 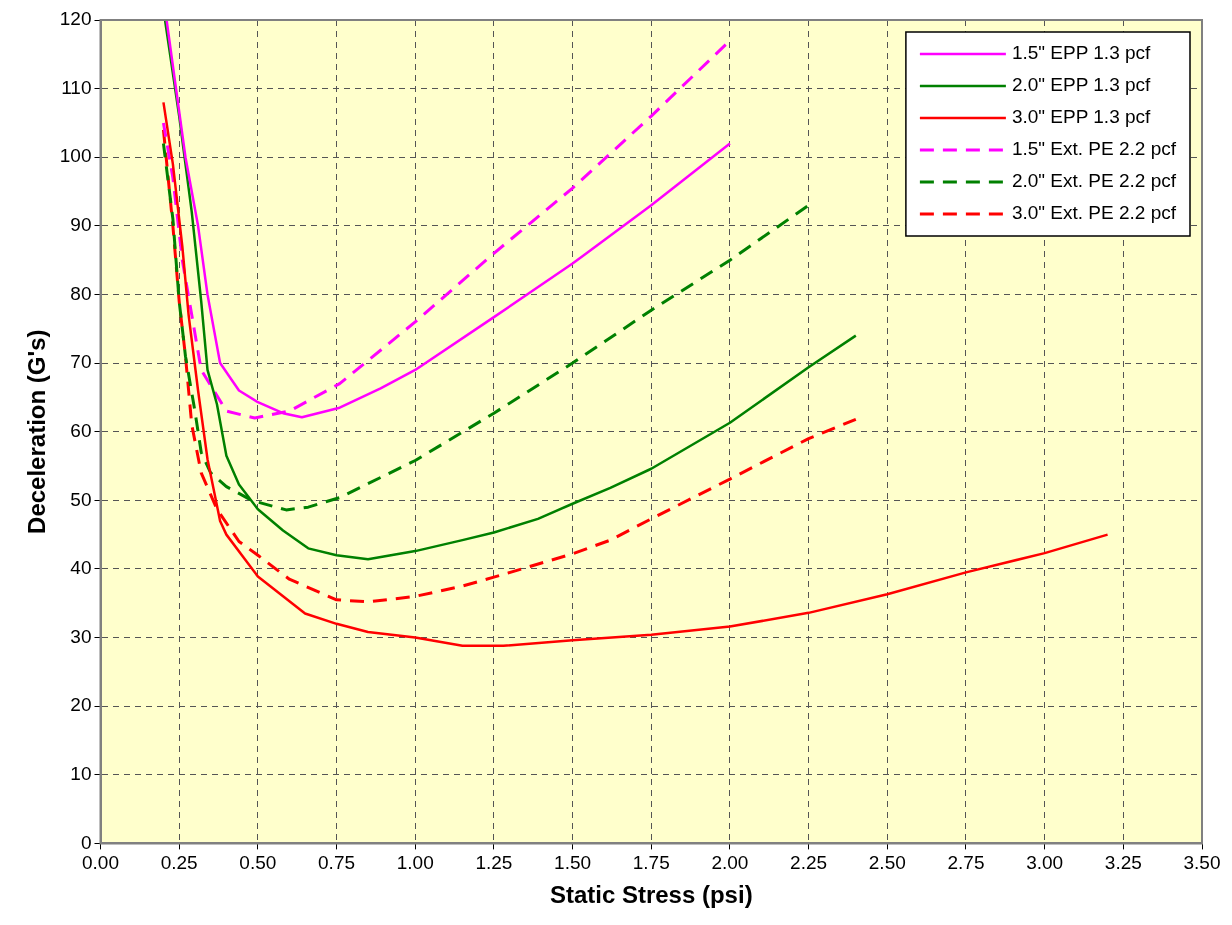 I want to click on y-tick-label: 80, so click(x=81, y=293).